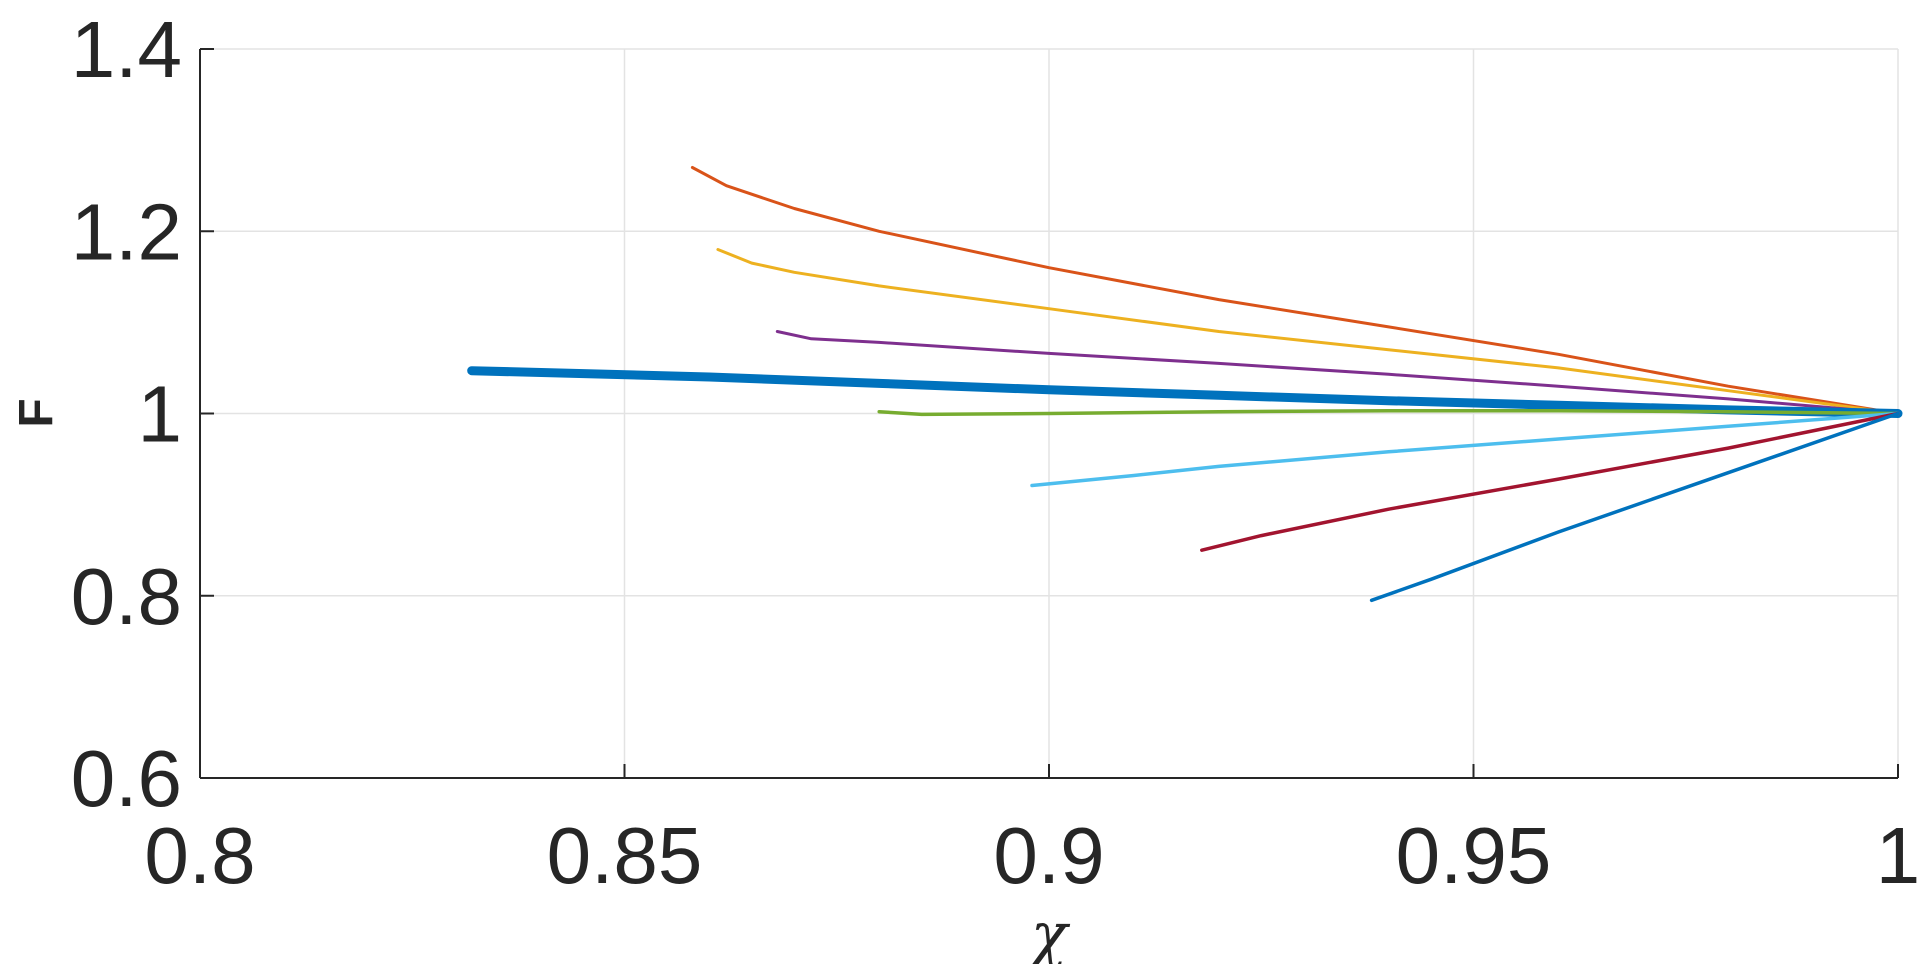  I want to click on x-tick-label: 0.85, so click(625, 855).